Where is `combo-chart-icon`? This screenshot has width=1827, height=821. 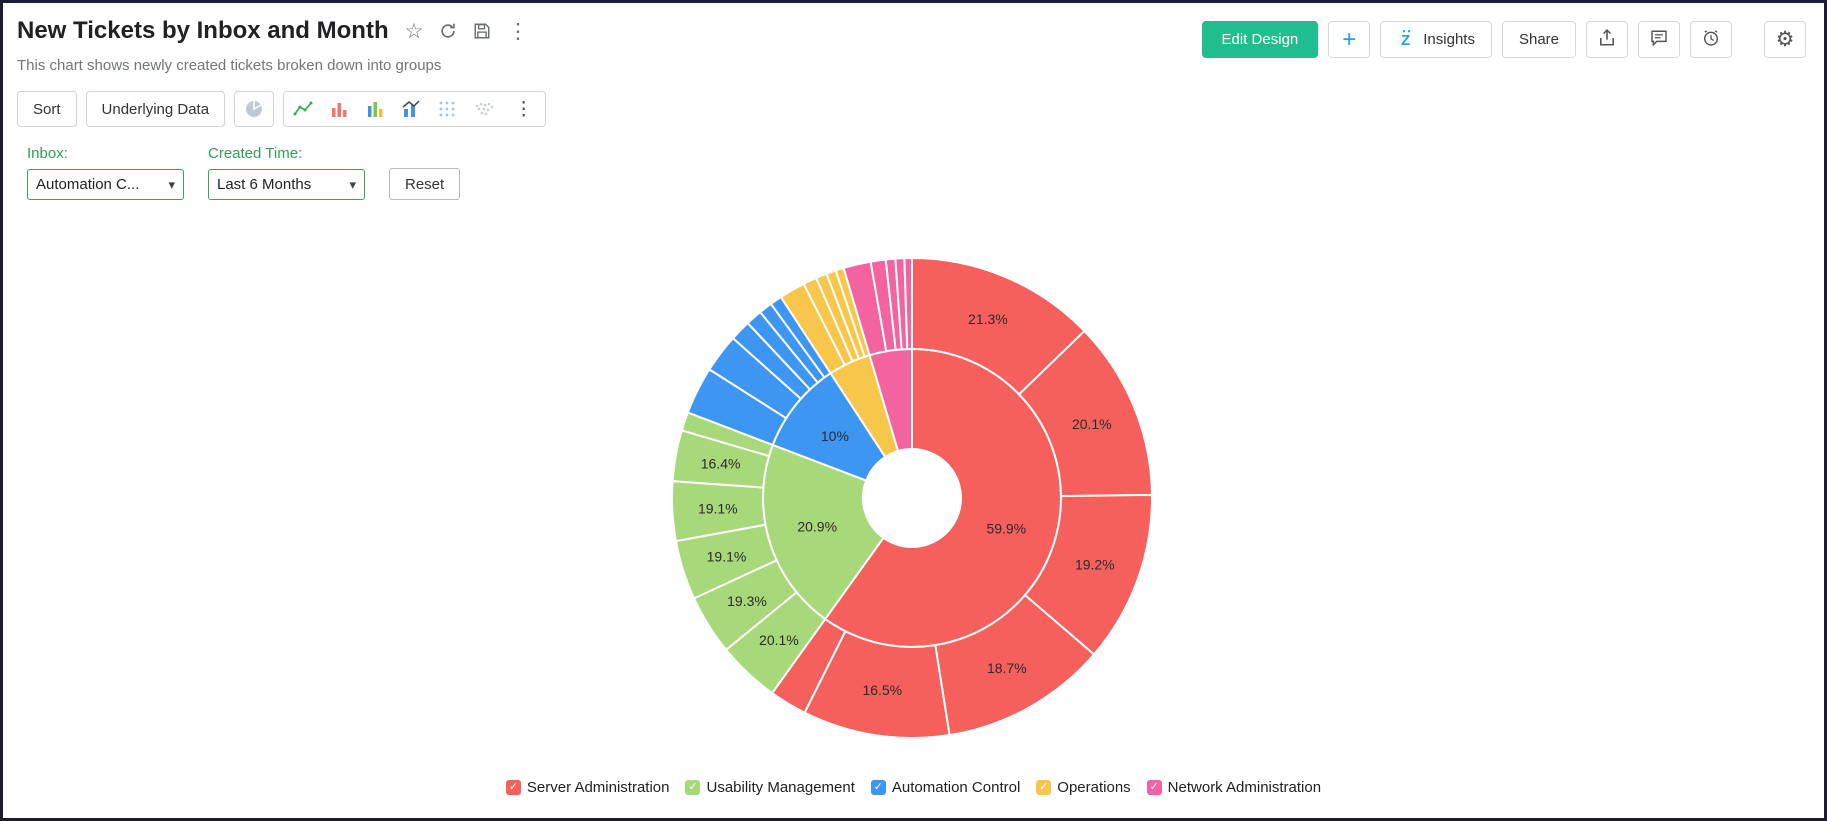
combo-chart-icon is located at coordinates (411, 109).